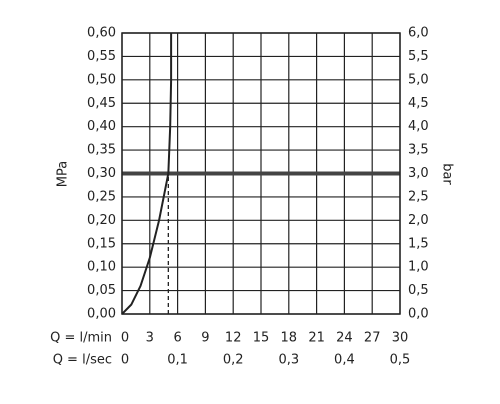  I want to click on y-tick-label: 0,35, so click(101, 150).